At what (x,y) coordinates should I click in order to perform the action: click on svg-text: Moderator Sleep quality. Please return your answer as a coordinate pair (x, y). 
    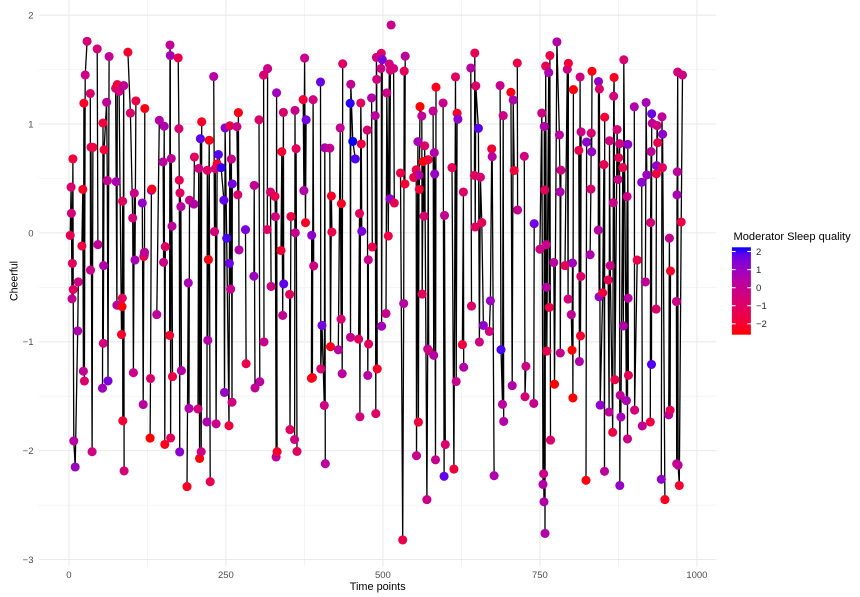
    Looking at the image, I should click on (793, 237).